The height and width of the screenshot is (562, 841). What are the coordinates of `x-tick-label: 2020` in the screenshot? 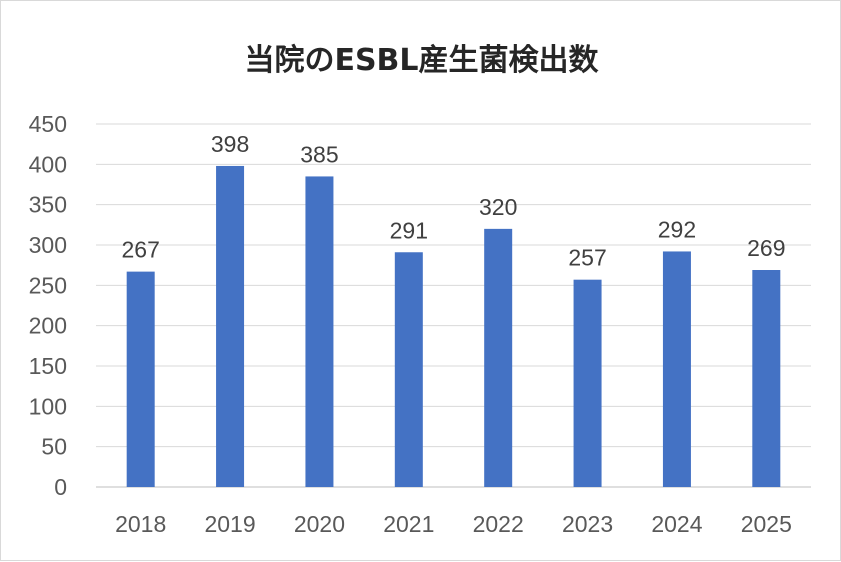 It's located at (319, 524).